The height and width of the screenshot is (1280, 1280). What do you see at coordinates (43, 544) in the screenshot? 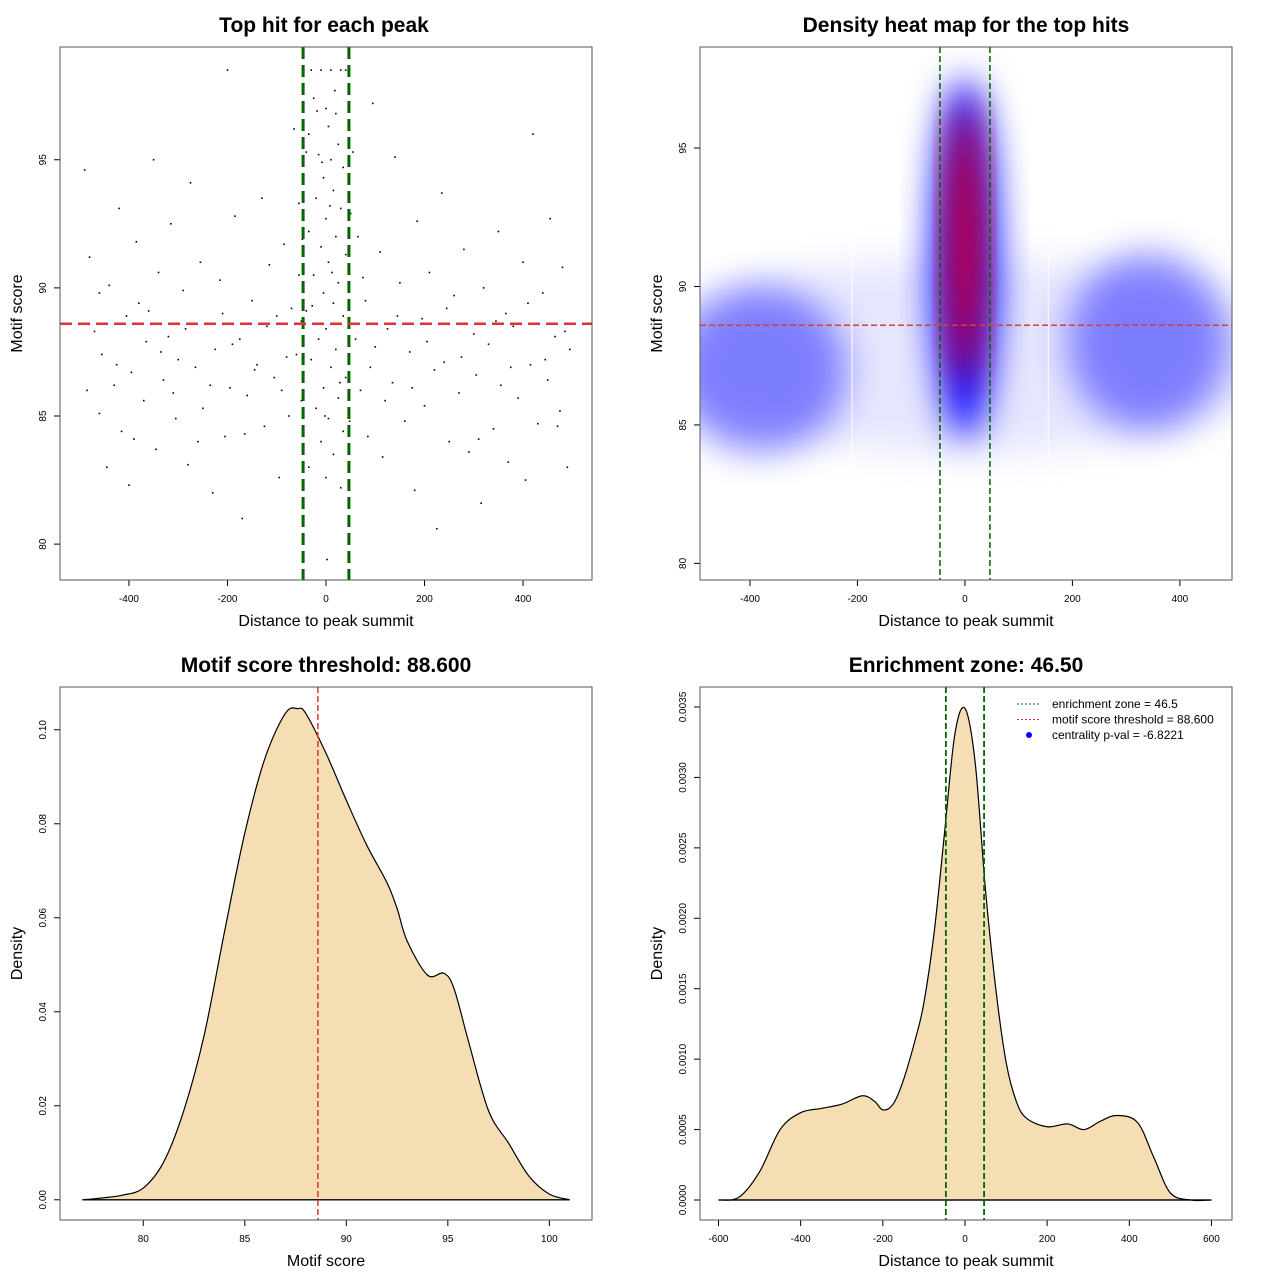
I see `y-tick-label: 80` at bounding box center [43, 544].